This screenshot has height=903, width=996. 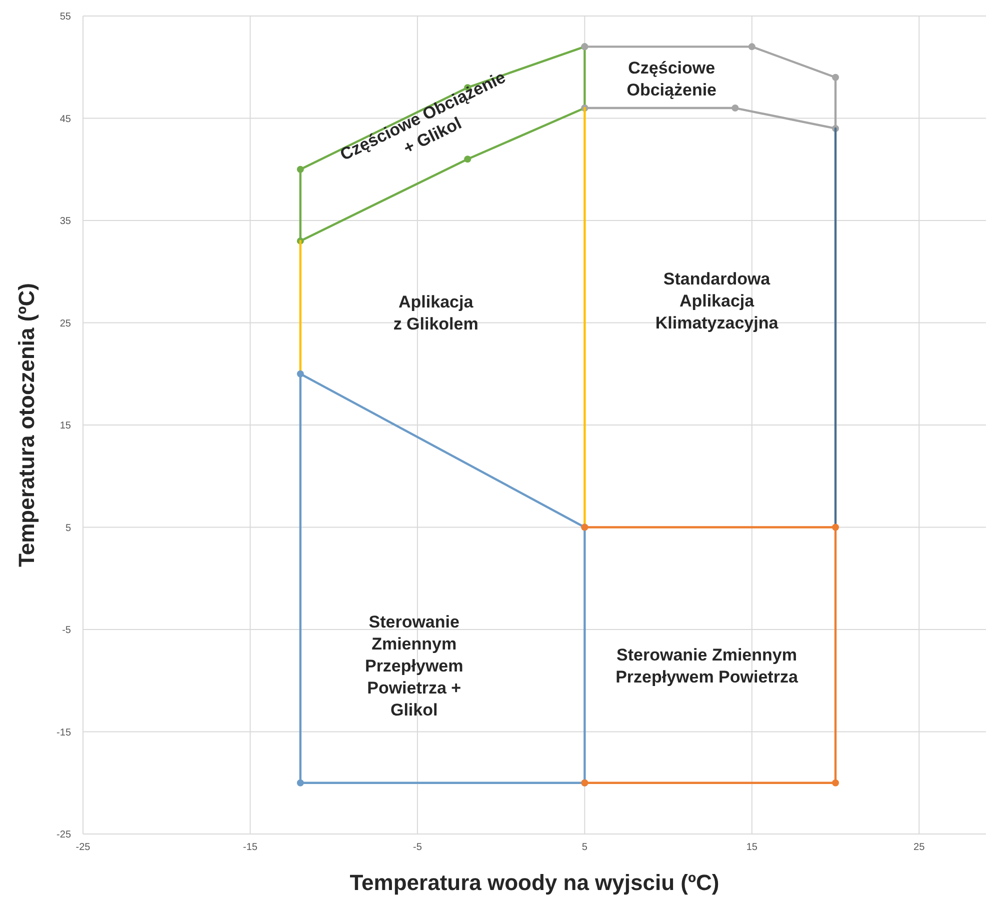 What do you see at coordinates (414, 666) in the screenshot?
I see `annotation: Sterowanie Zmiennym Przepływem Powietrza + Glikol` at bounding box center [414, 666].